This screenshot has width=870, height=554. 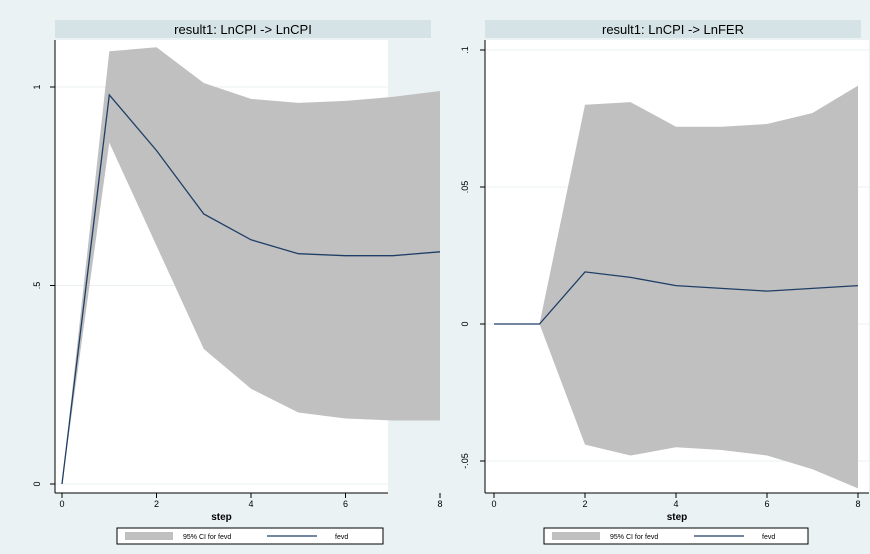 I want to click on y-tick-label: -.05, so click(x=465, y=461).